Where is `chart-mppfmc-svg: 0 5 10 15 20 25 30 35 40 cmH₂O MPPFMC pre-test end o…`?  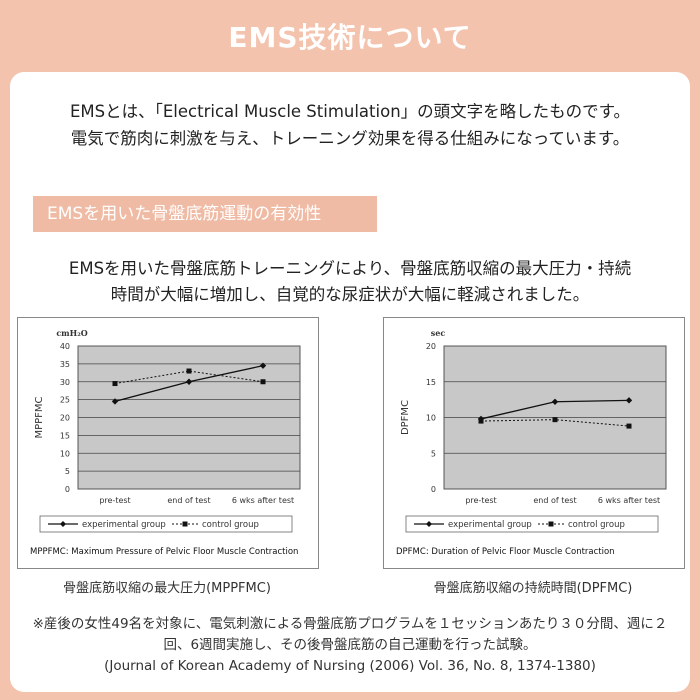
chart-mppfmc-svg: 0 5 10 15 20 25 30 35 40 cmH₂O MPPFMC pre-test end o… is located at coordinates (165, 442).